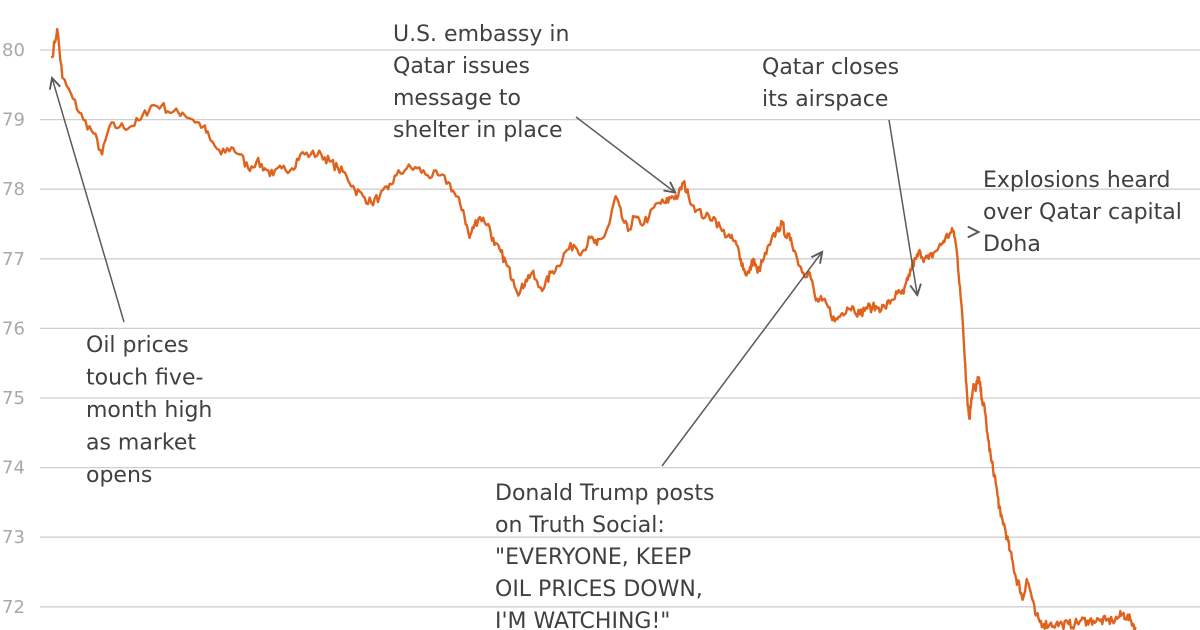  What do you see at coordinates (461, 66) in the screenshot?
I see `annotation-embassy-line: Qatar issues` at bounding box center [461, 66].